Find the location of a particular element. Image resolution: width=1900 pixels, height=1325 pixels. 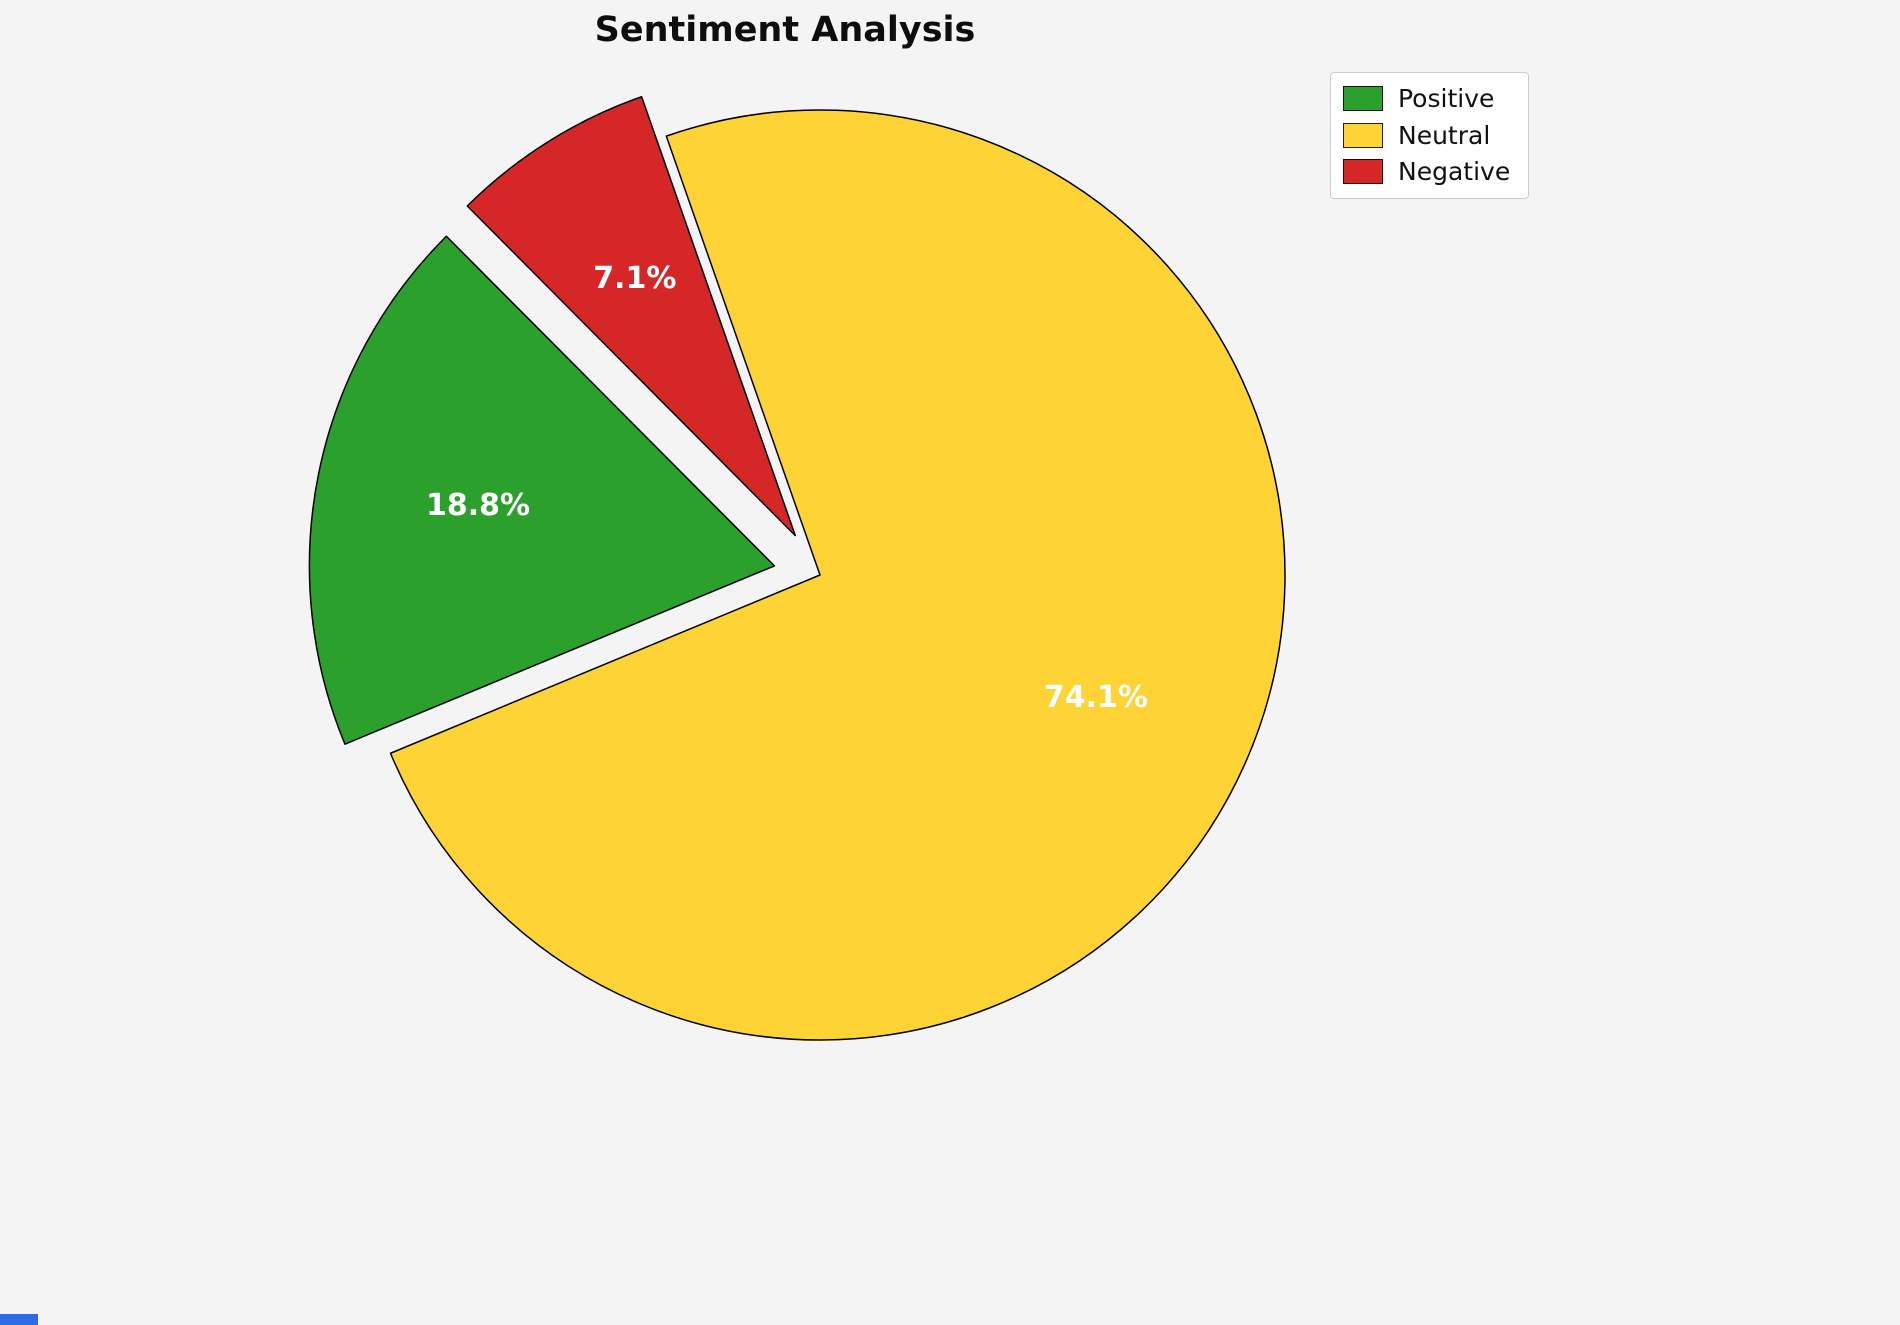

legend: Positive Neutral Negative is located at coordinates (1430, 135).